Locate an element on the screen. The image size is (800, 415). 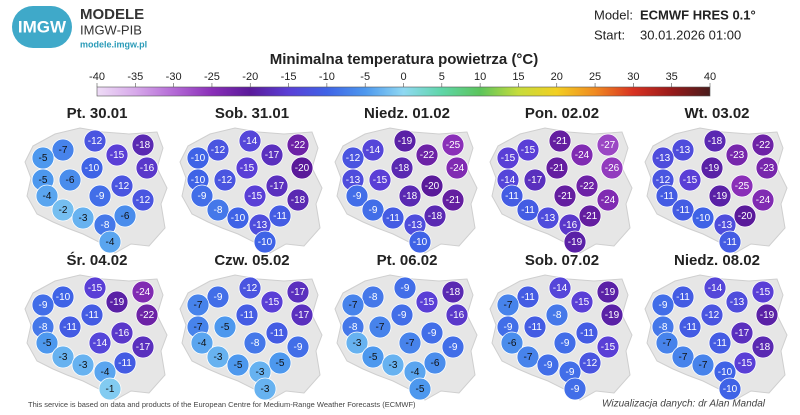
logo-text: IMGW is located at coordinates (42, 26).